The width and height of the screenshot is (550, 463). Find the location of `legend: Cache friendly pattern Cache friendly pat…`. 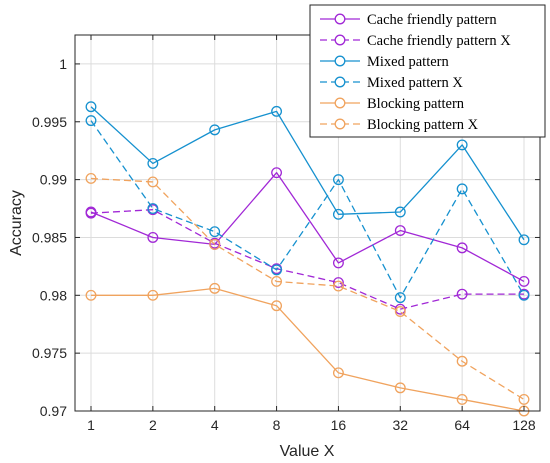

legend: Cache friendly pattern Cache friendly pat… is located at coordinates (427, 71).